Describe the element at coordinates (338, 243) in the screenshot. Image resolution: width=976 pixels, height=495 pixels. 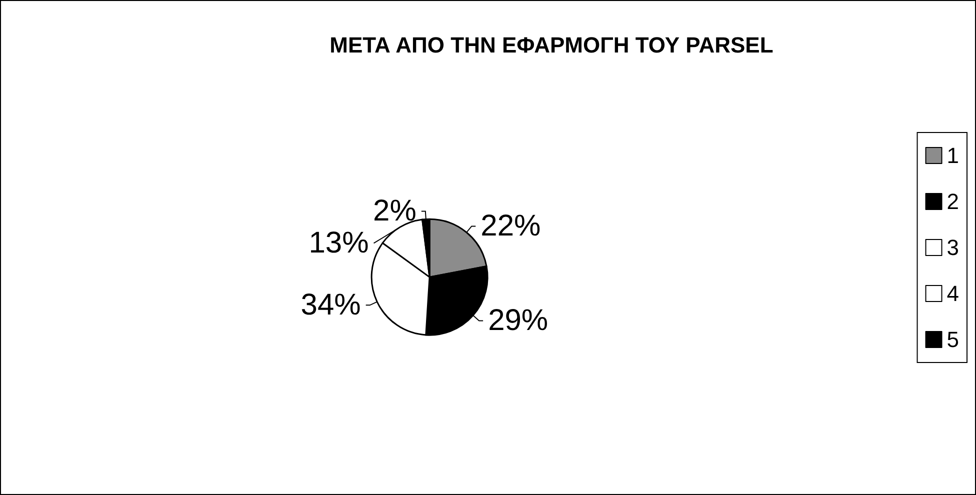
I see `data-label: 13%` at that location.